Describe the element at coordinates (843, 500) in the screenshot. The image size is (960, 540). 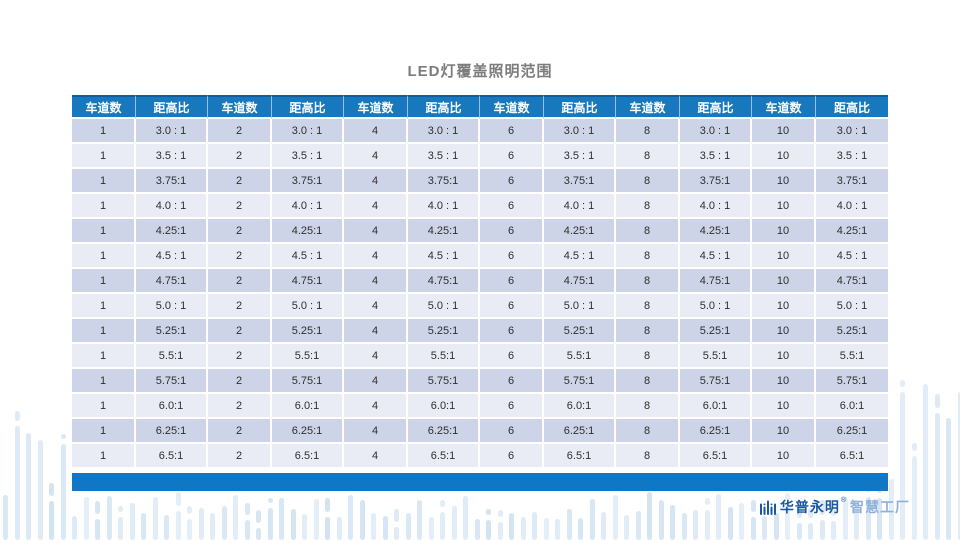
I see `registered-mark: ®` at that location.